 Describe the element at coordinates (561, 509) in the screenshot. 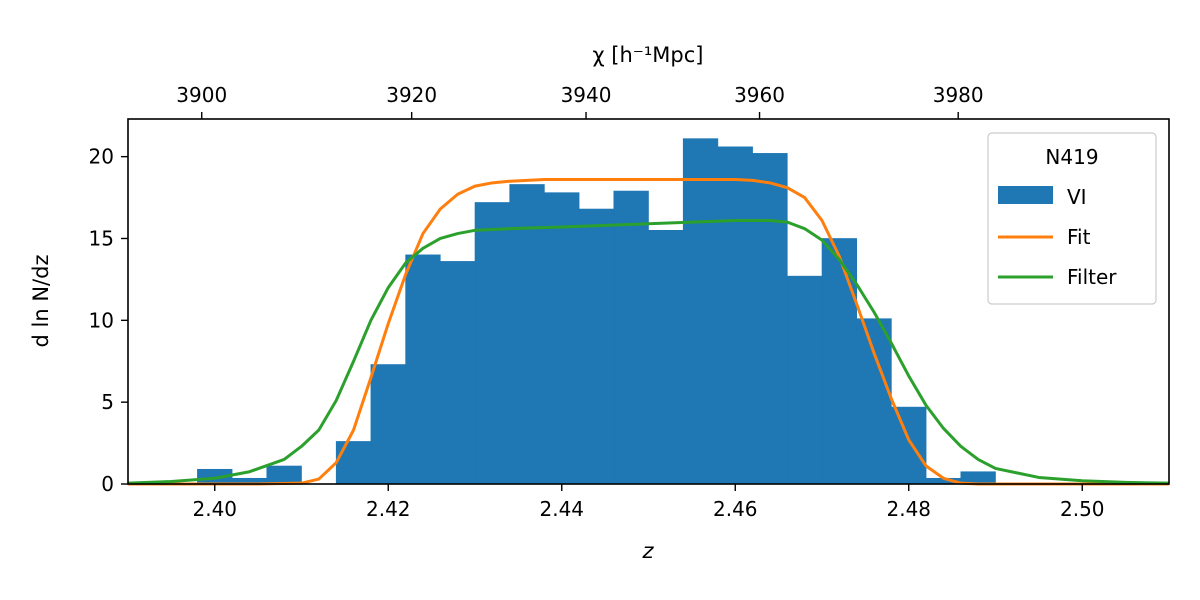

I see `x-tick-label: 2.44` at that location.